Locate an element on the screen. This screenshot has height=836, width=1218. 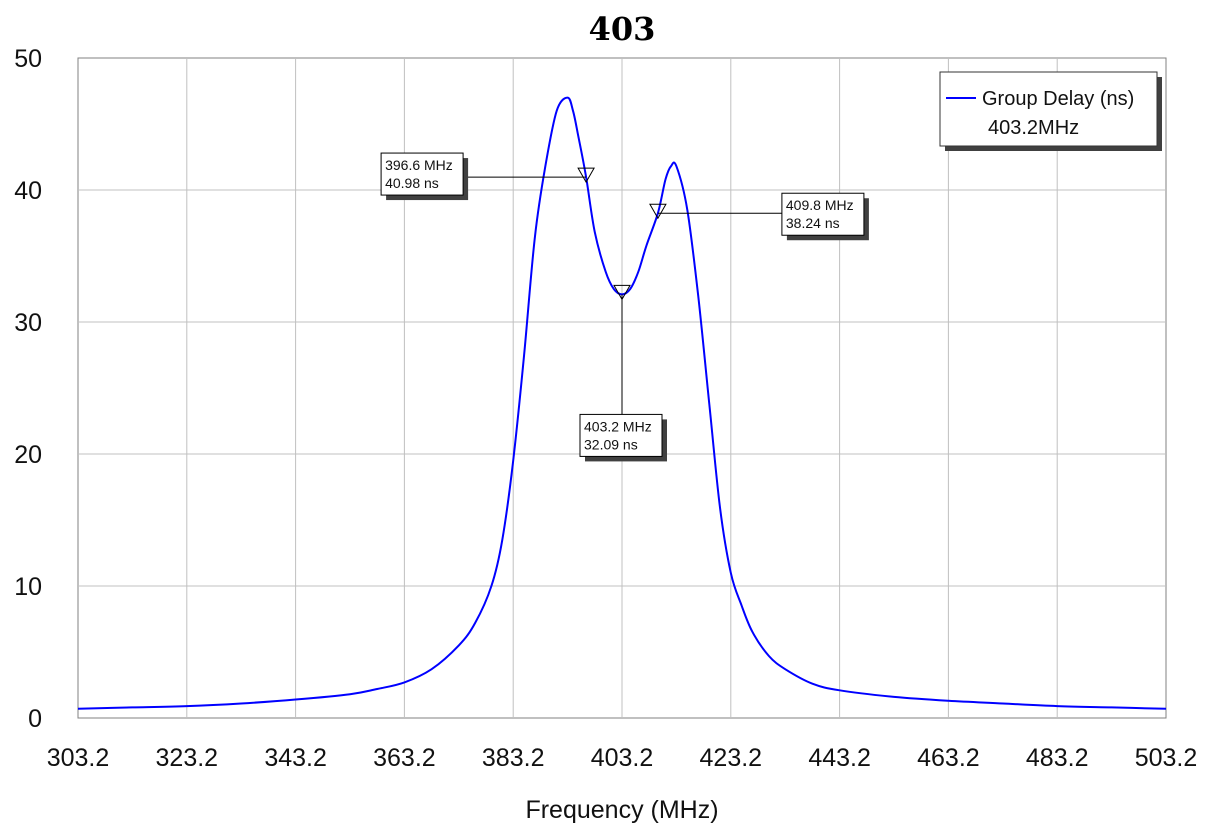
legend-series-label: Group Delay (ns) is located at coordinates (1058, 99).